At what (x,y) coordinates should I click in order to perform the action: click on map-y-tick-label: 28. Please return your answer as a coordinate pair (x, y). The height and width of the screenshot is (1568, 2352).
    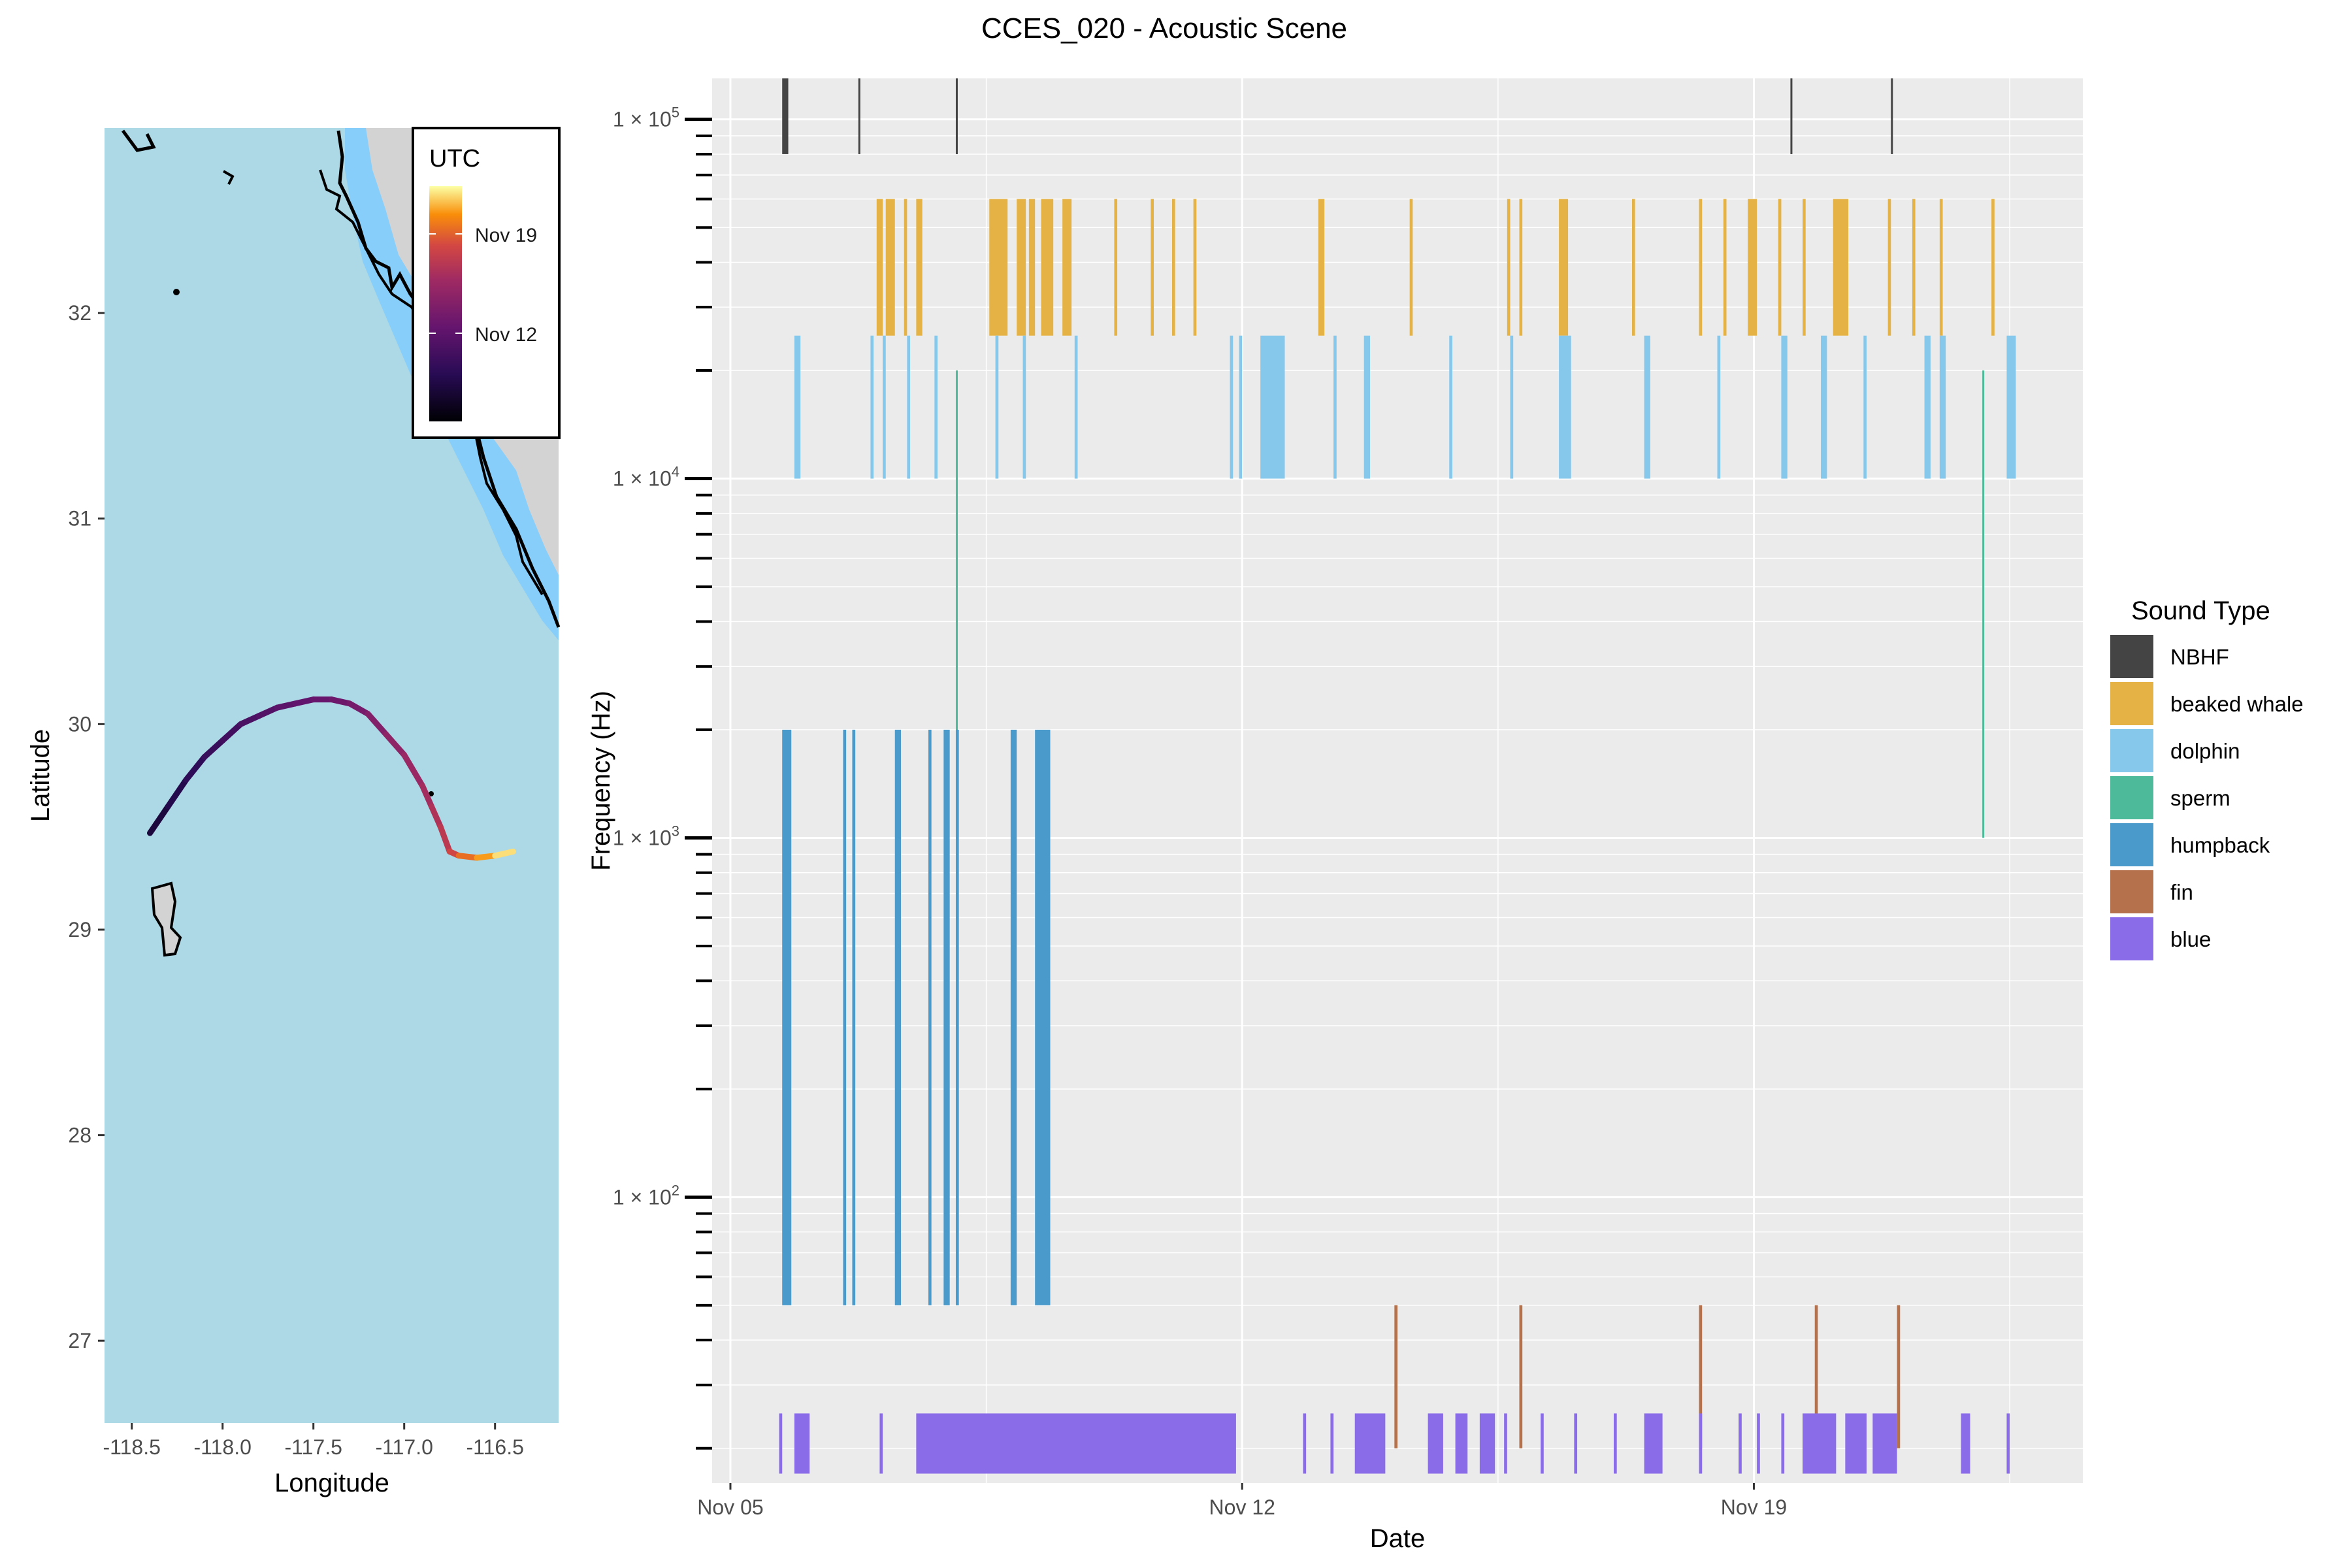
    Looking at the image, I should click on (79, 1135).